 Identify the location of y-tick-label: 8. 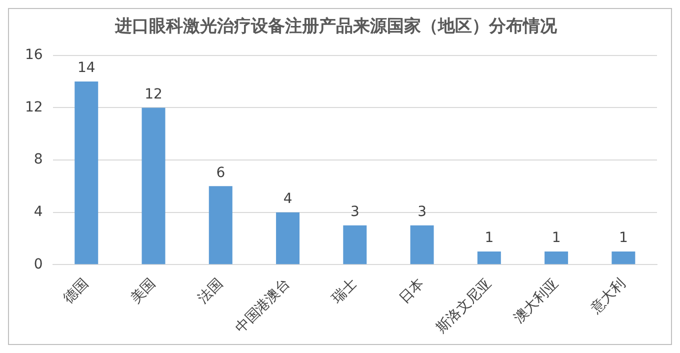
(38, 160).